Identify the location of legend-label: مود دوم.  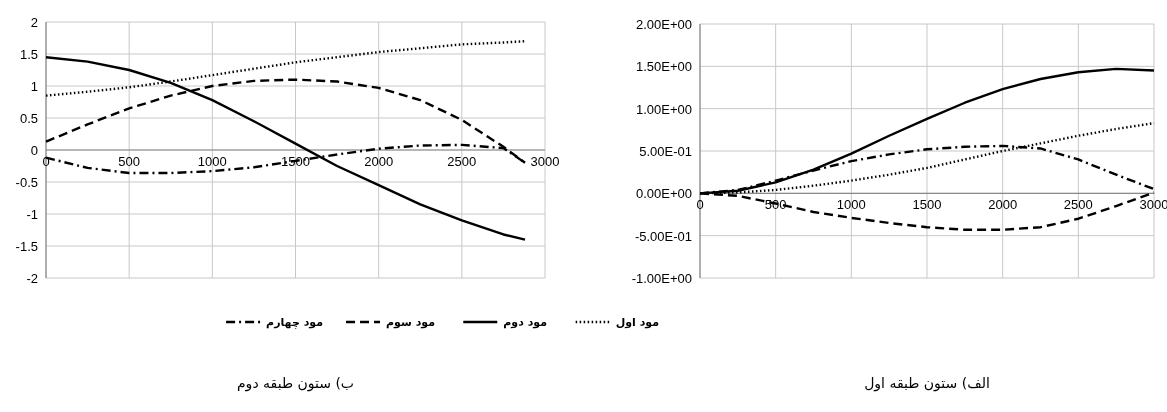
(525, 322).